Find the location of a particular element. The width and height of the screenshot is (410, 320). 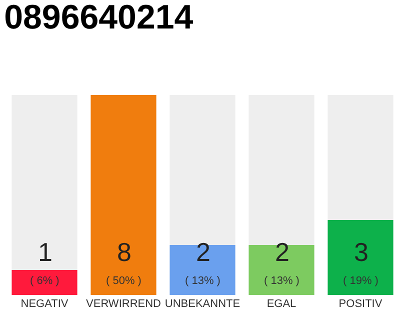

chart-title: 0896640214 is located at coordinates (99, 18).